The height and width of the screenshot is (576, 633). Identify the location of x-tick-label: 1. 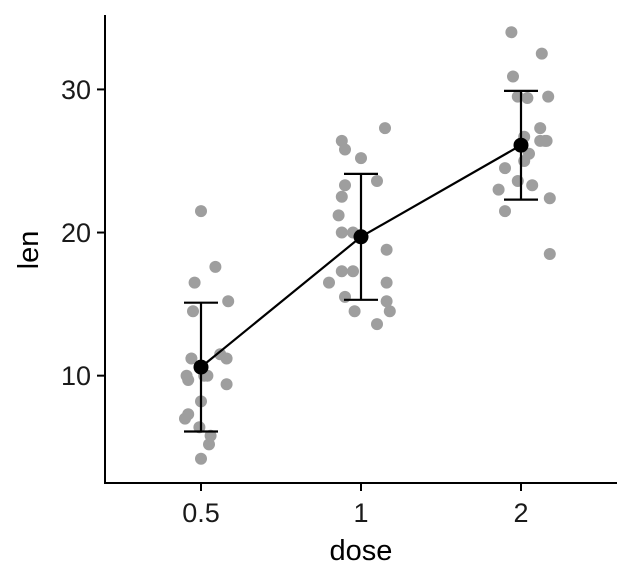
(360, 513).